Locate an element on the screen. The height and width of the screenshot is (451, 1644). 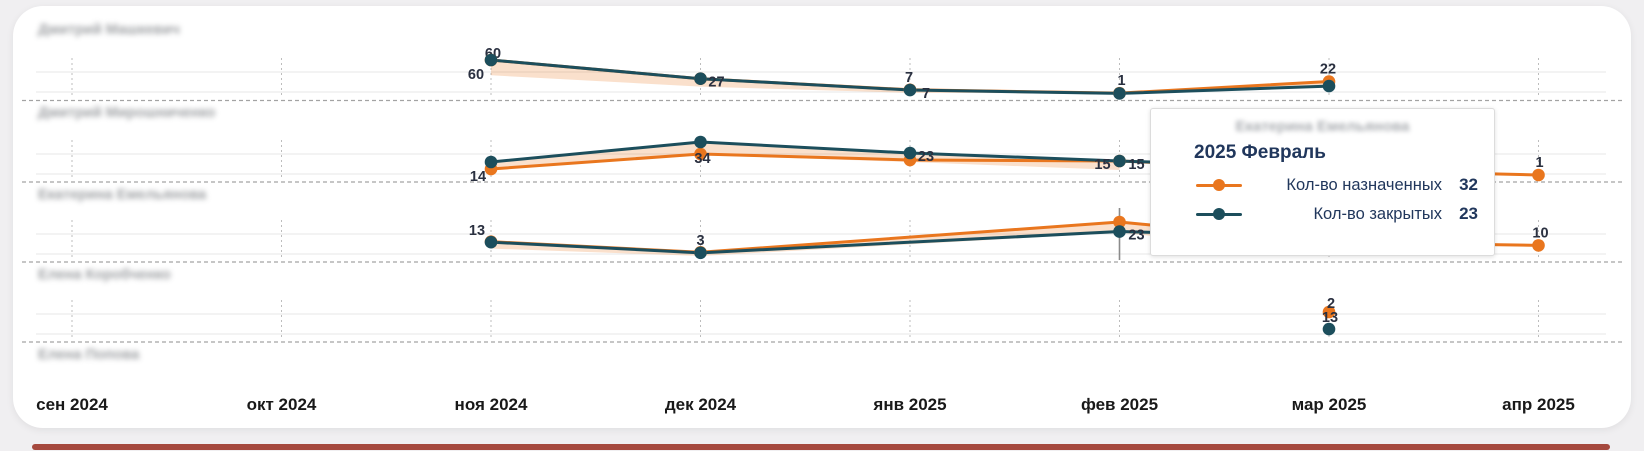
tooltip-row-assigned: Кол-во назначенных 32 is located at coordinates (1337, 185).